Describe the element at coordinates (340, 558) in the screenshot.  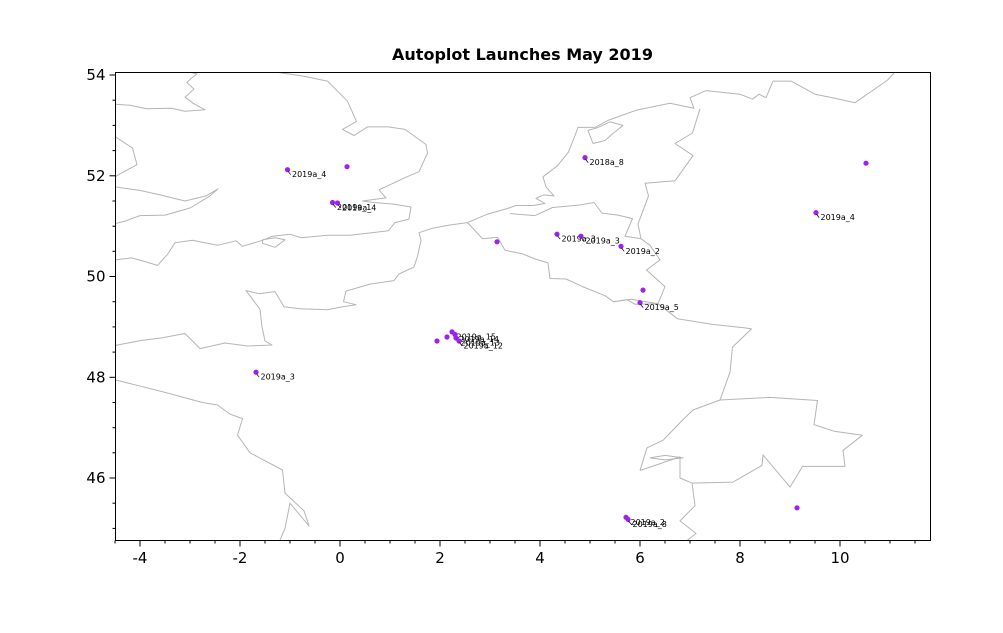
I see `x-tick-label: 0` at that location.